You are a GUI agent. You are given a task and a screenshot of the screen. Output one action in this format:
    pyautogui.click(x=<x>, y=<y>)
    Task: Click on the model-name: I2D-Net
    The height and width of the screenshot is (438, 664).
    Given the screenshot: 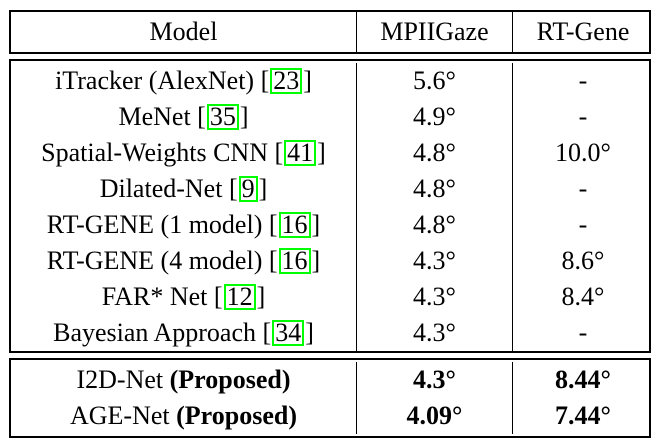 What is the action you would take?
    pyautogui.click(x=120, y=379)
    